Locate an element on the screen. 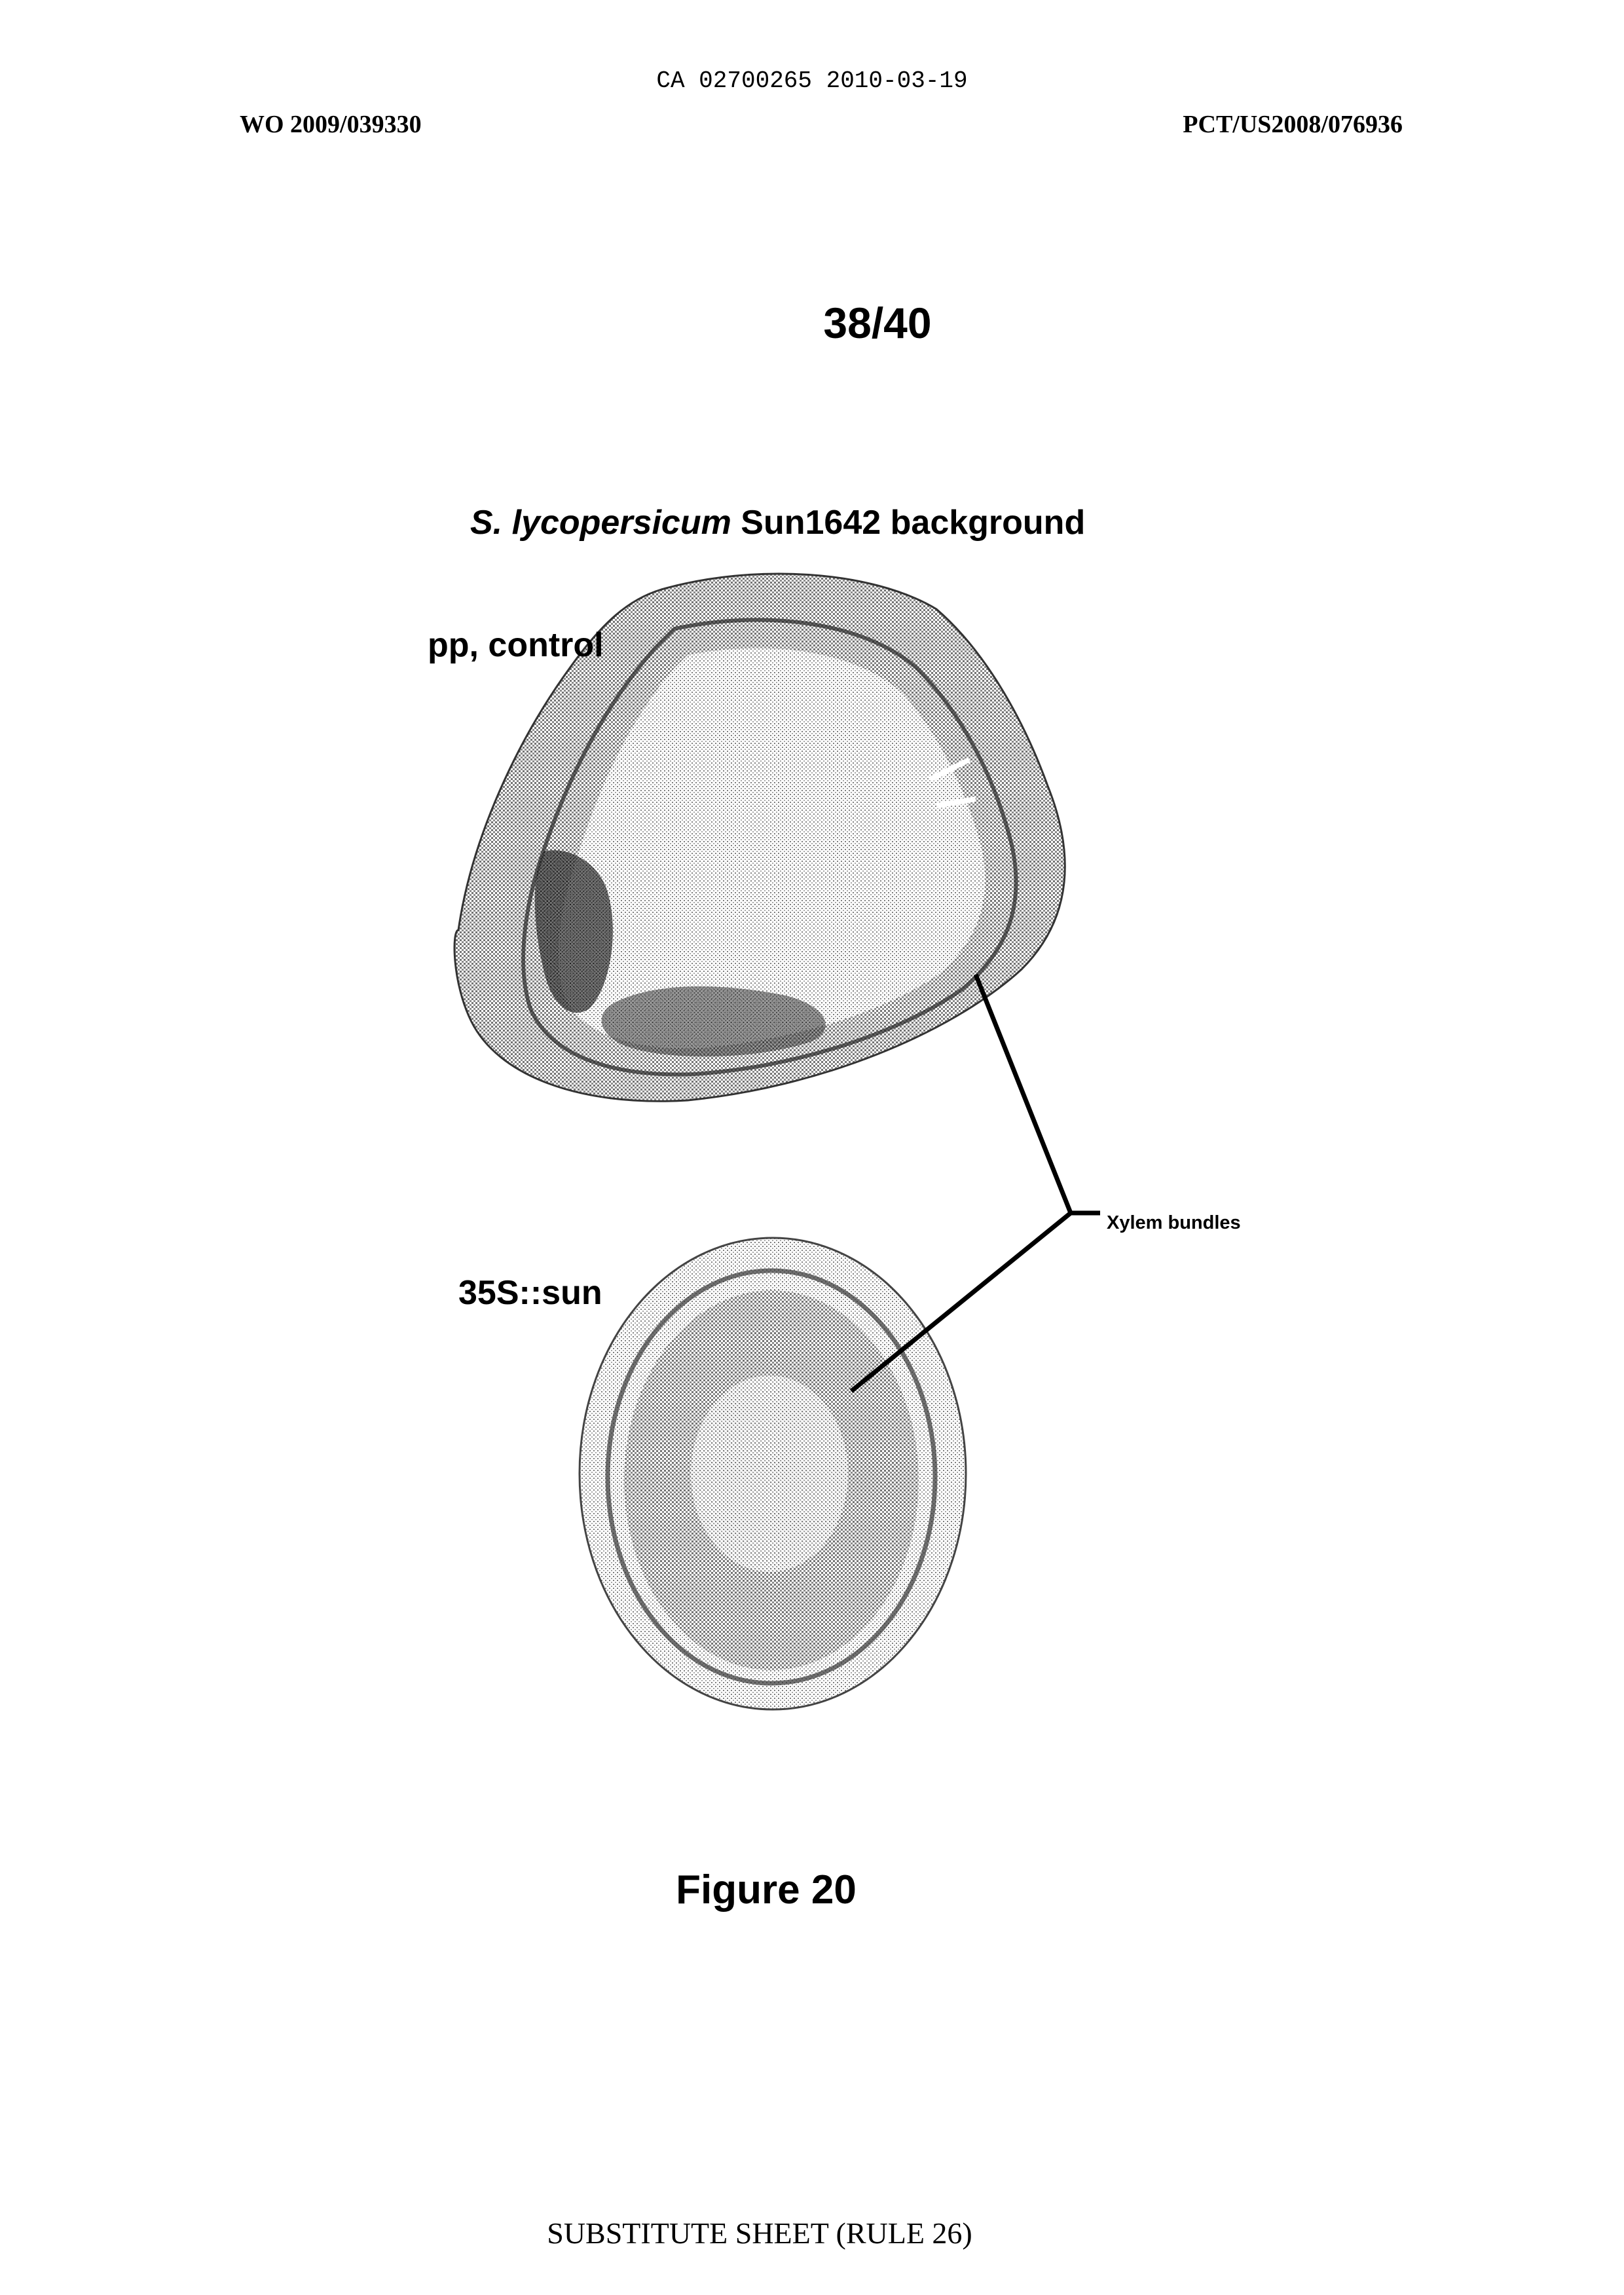 The width and height of the screenshot is (1624, 2295). control-label: pp, control is located at coordinates (516, 645).